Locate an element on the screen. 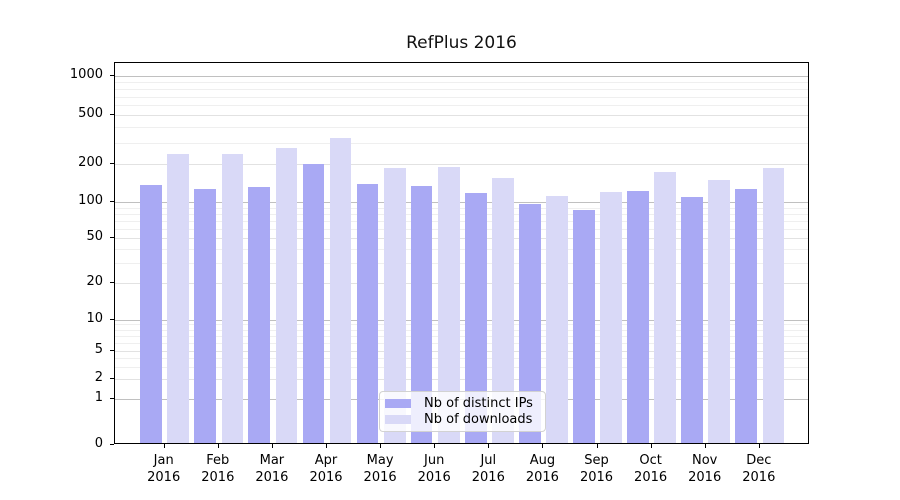 The height and width of the screenshot is (500, 900). month-label: Sep is located at coordinates (596, 460).